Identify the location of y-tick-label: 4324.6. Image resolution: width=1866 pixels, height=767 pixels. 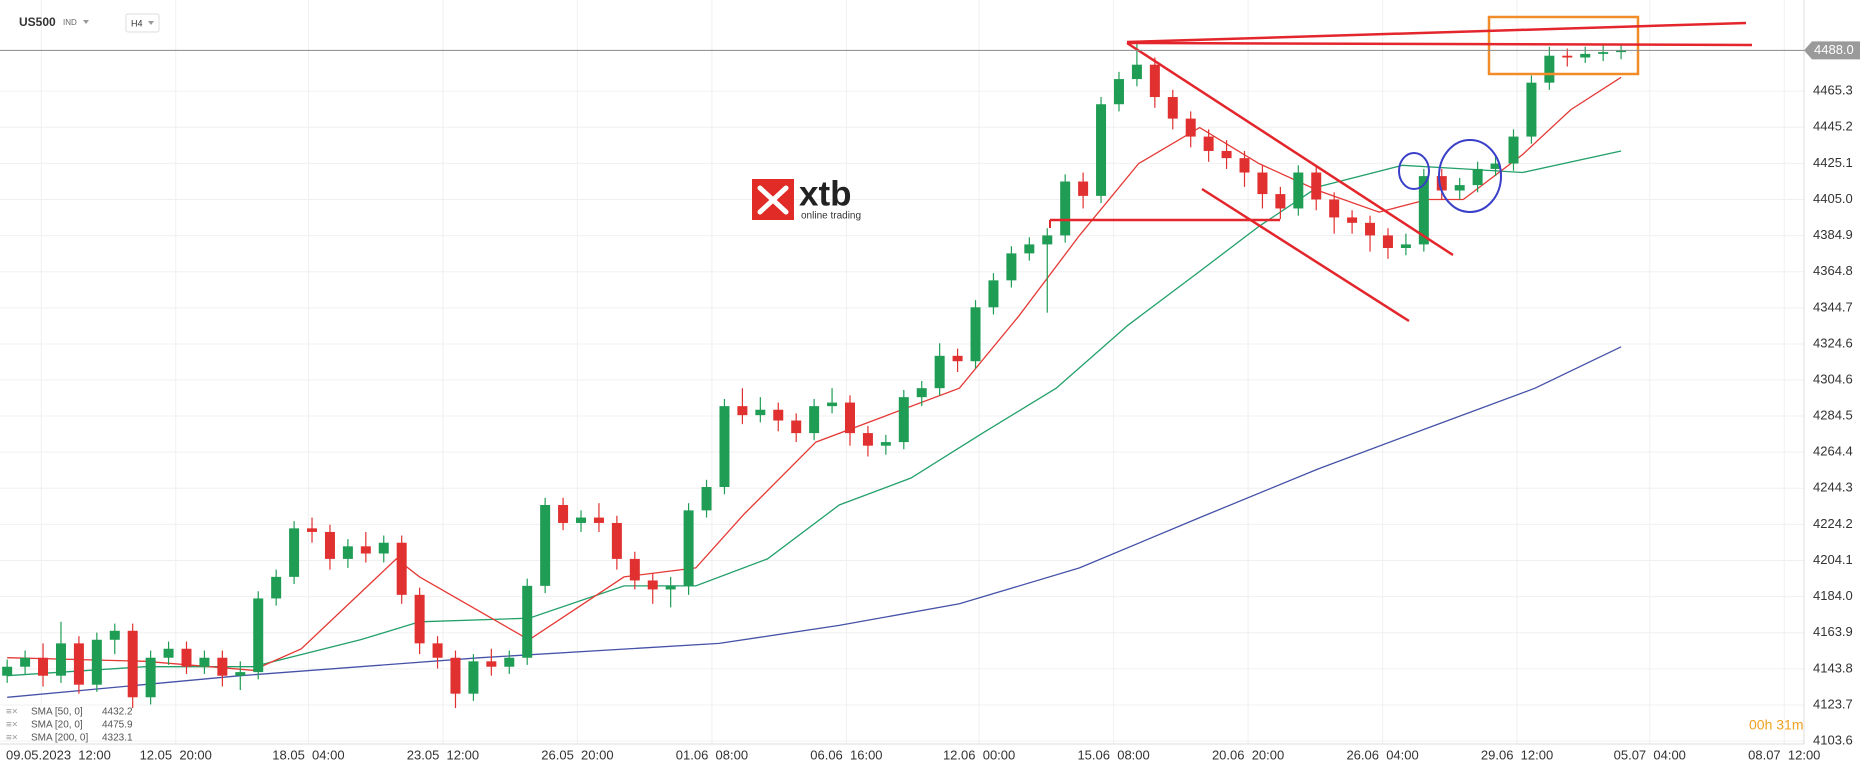
(1833, 342).